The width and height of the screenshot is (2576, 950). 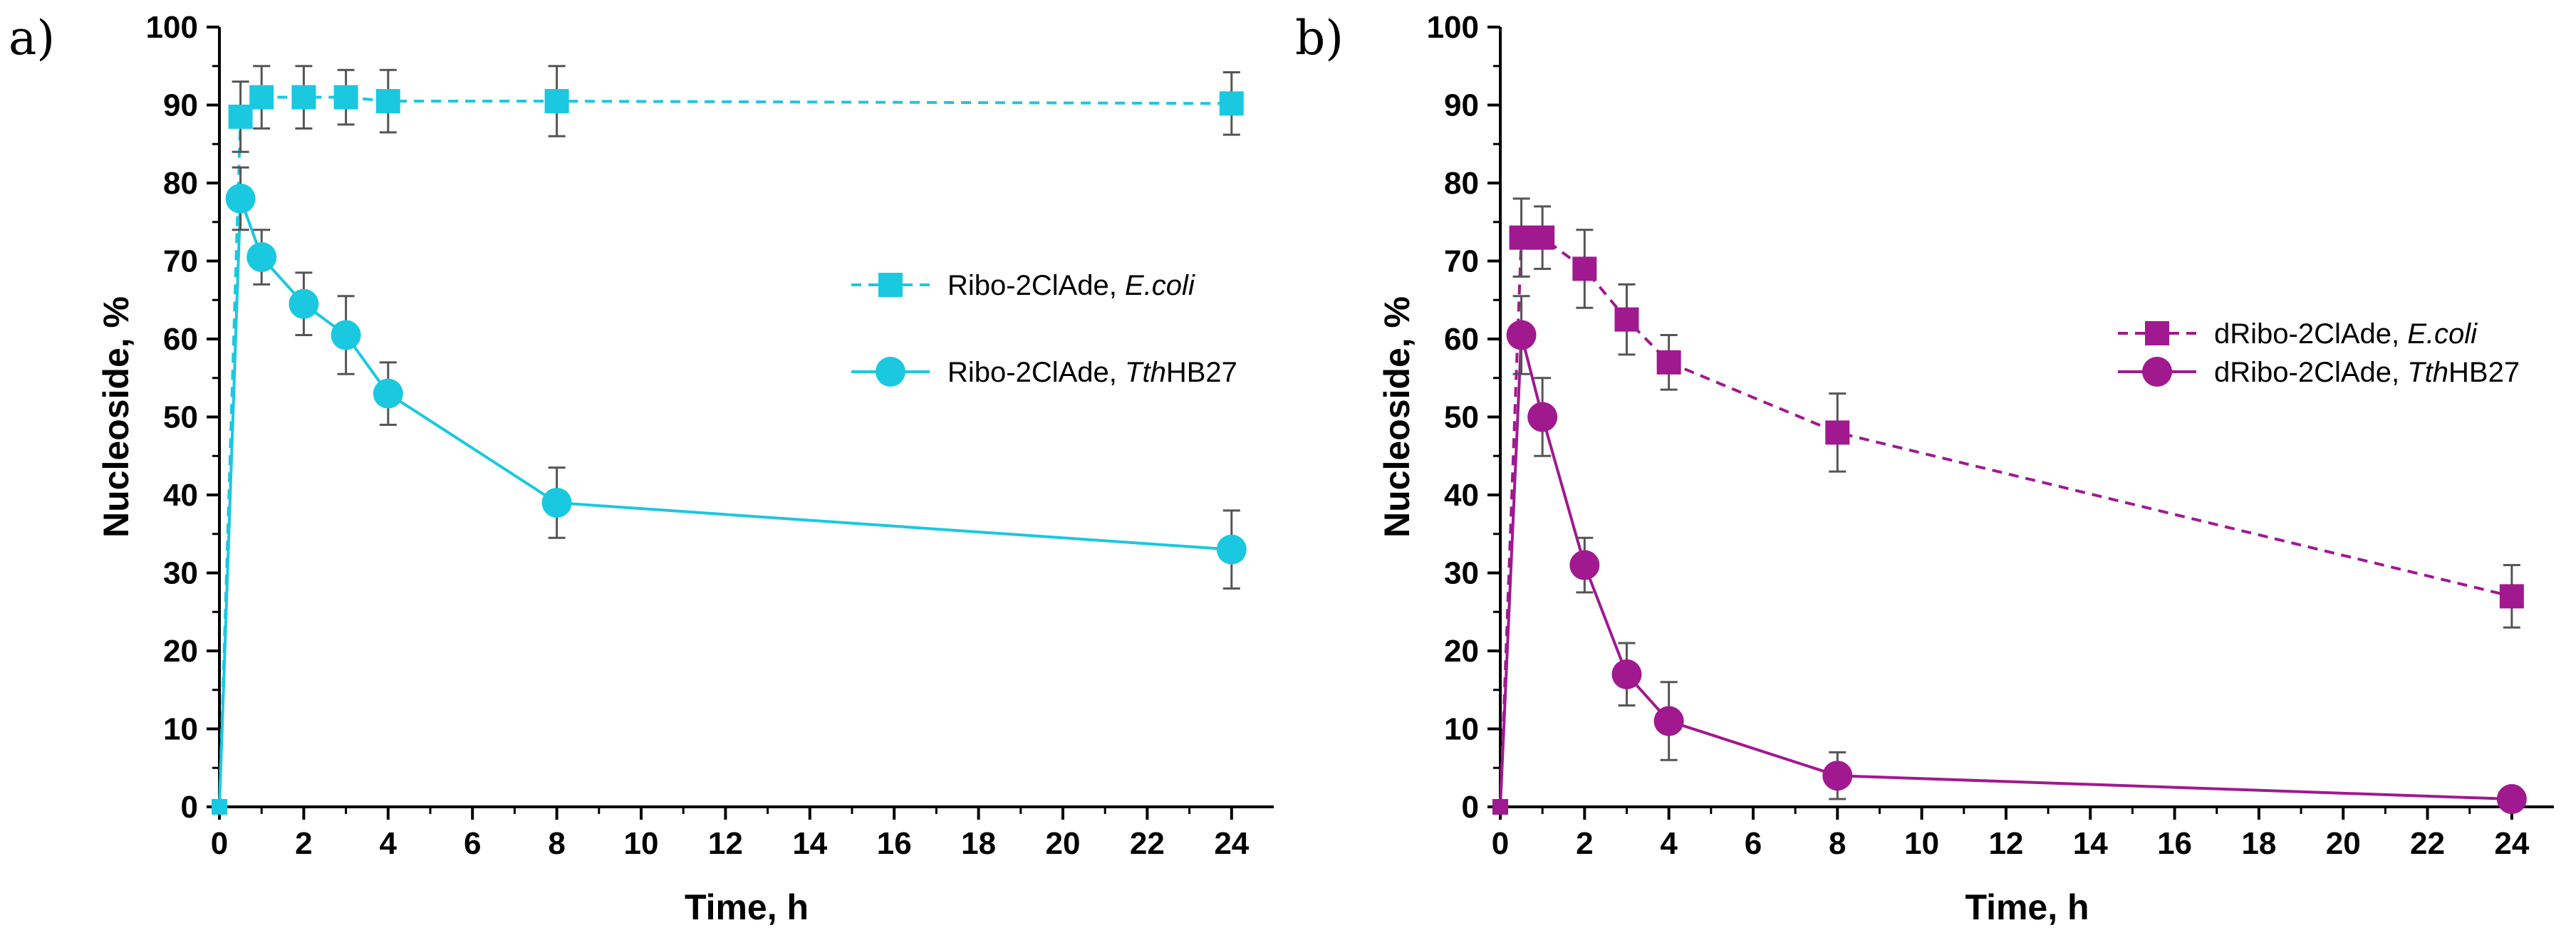 I want to click on legend-label-italic: E.coli, so click(x=2442, y=334).